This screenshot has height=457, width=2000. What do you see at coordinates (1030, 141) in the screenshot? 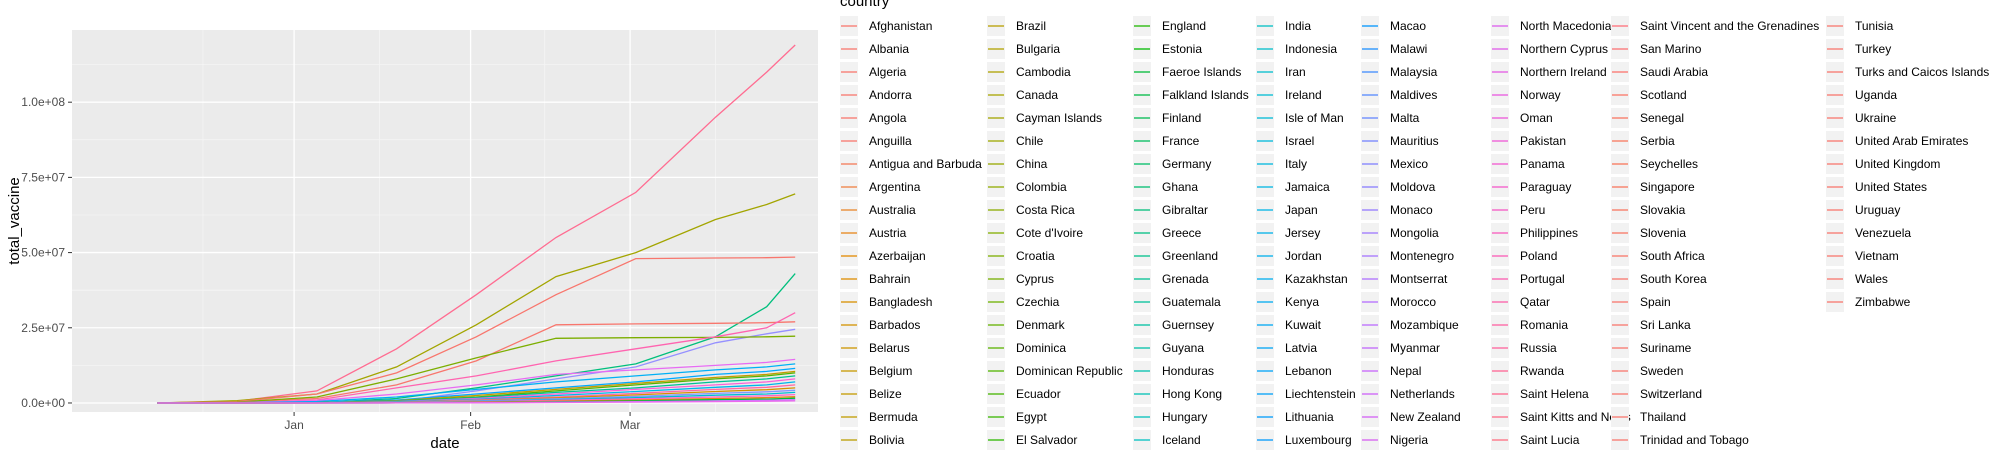
I see `legend-label: Chile` at bounding box center [1030, 141].